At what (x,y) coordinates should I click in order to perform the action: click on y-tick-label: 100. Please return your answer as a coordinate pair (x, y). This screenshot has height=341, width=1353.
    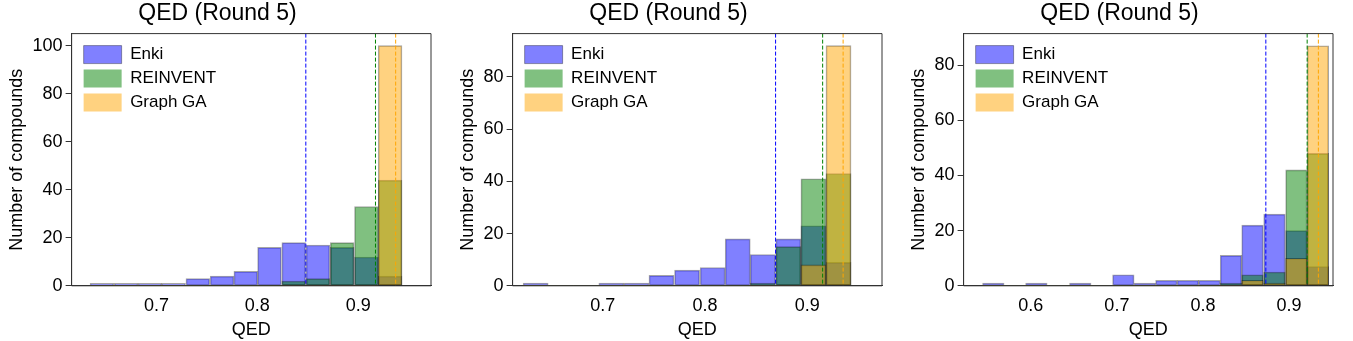
    Looking at the image, I should click on (47, 44).